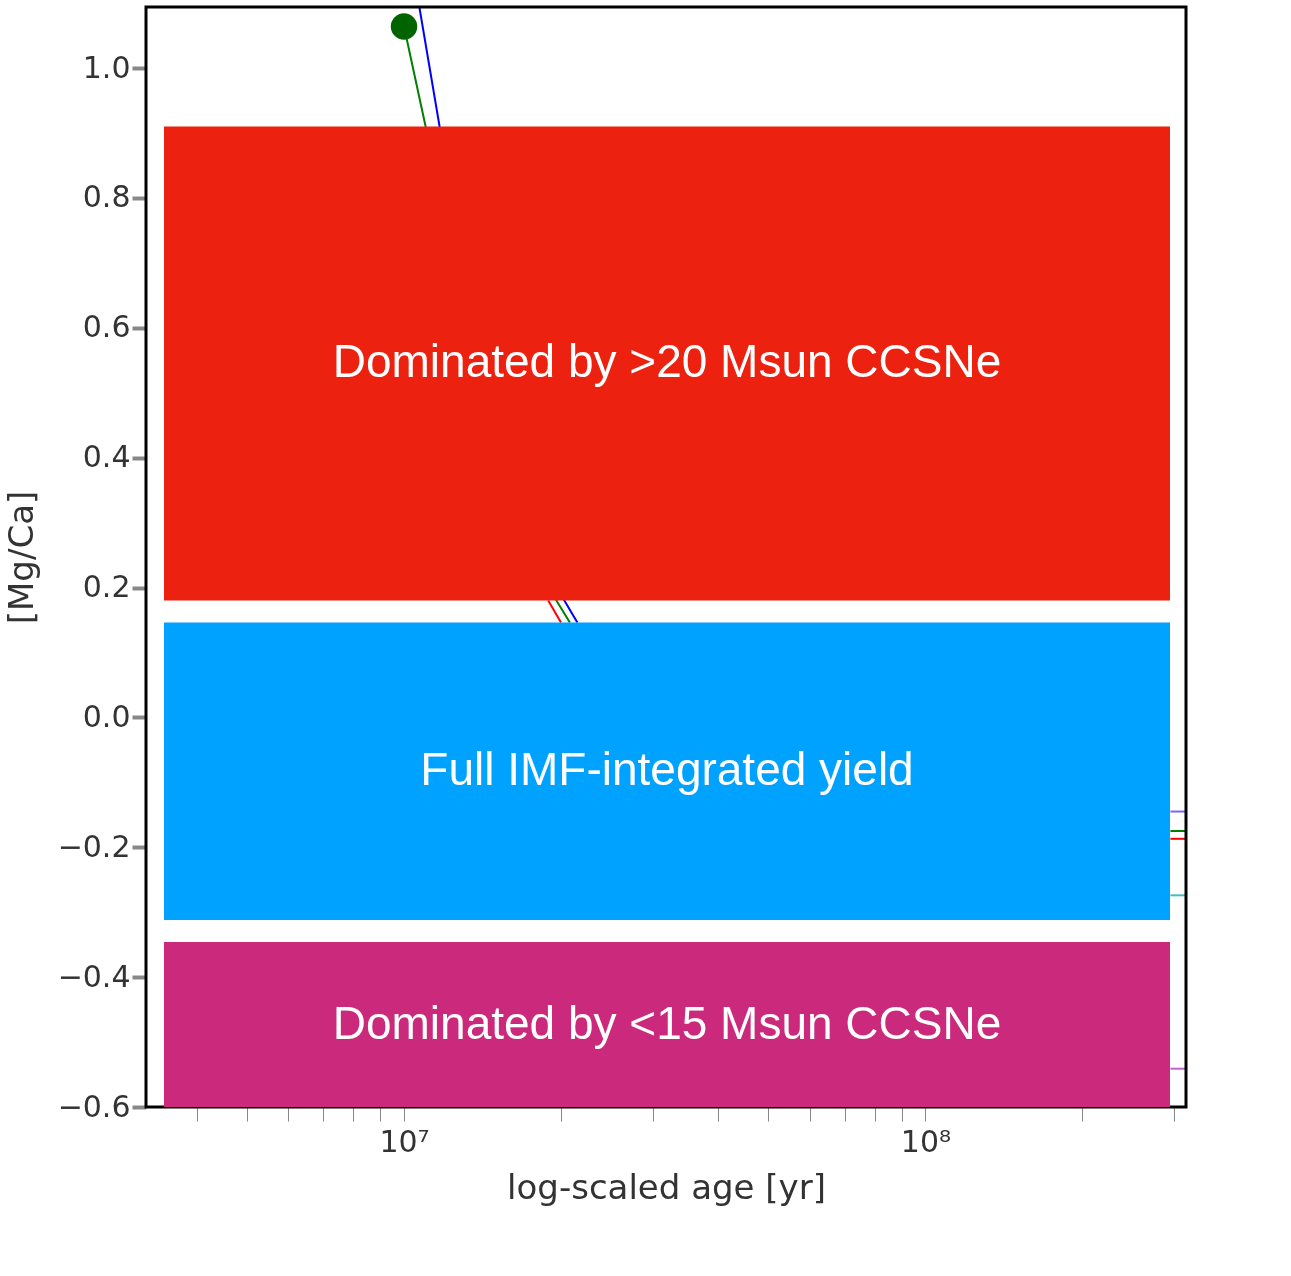 Image resolution: width=1291 pixels, height=1276 pixels. What do you see at coordinates (106, 716) in the screenshot?
I see `y-tick-label: 0.0` at bounding box center [106, 716].